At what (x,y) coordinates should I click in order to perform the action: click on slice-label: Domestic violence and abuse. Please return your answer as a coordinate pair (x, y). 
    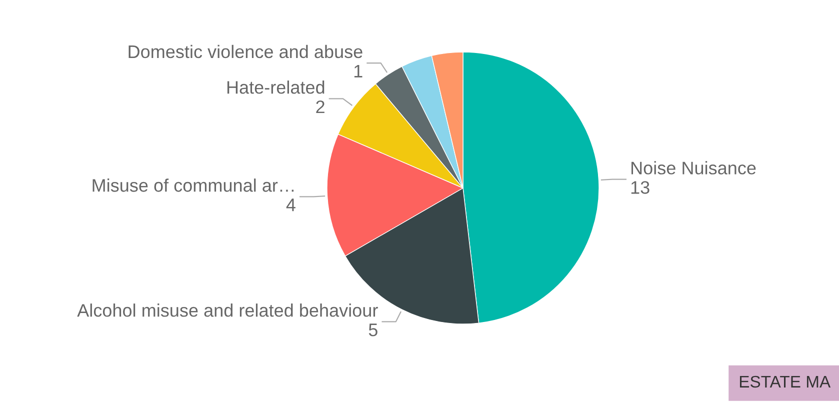
    Looking at the image, I should click on (245, 51).